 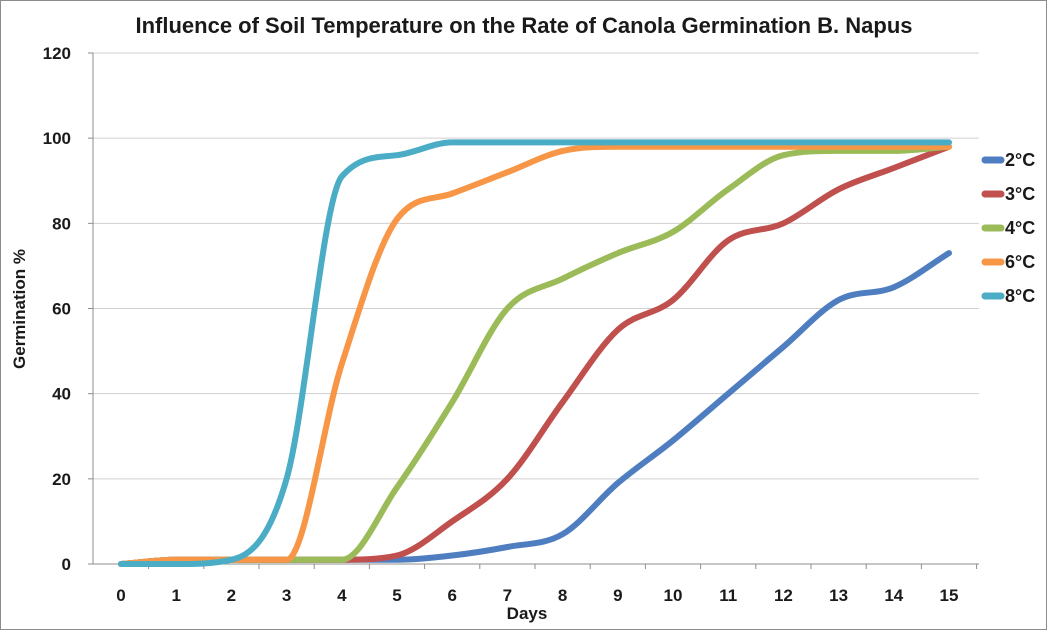 I want to click on x-tick-label: 5, so click(x=396, y=595).